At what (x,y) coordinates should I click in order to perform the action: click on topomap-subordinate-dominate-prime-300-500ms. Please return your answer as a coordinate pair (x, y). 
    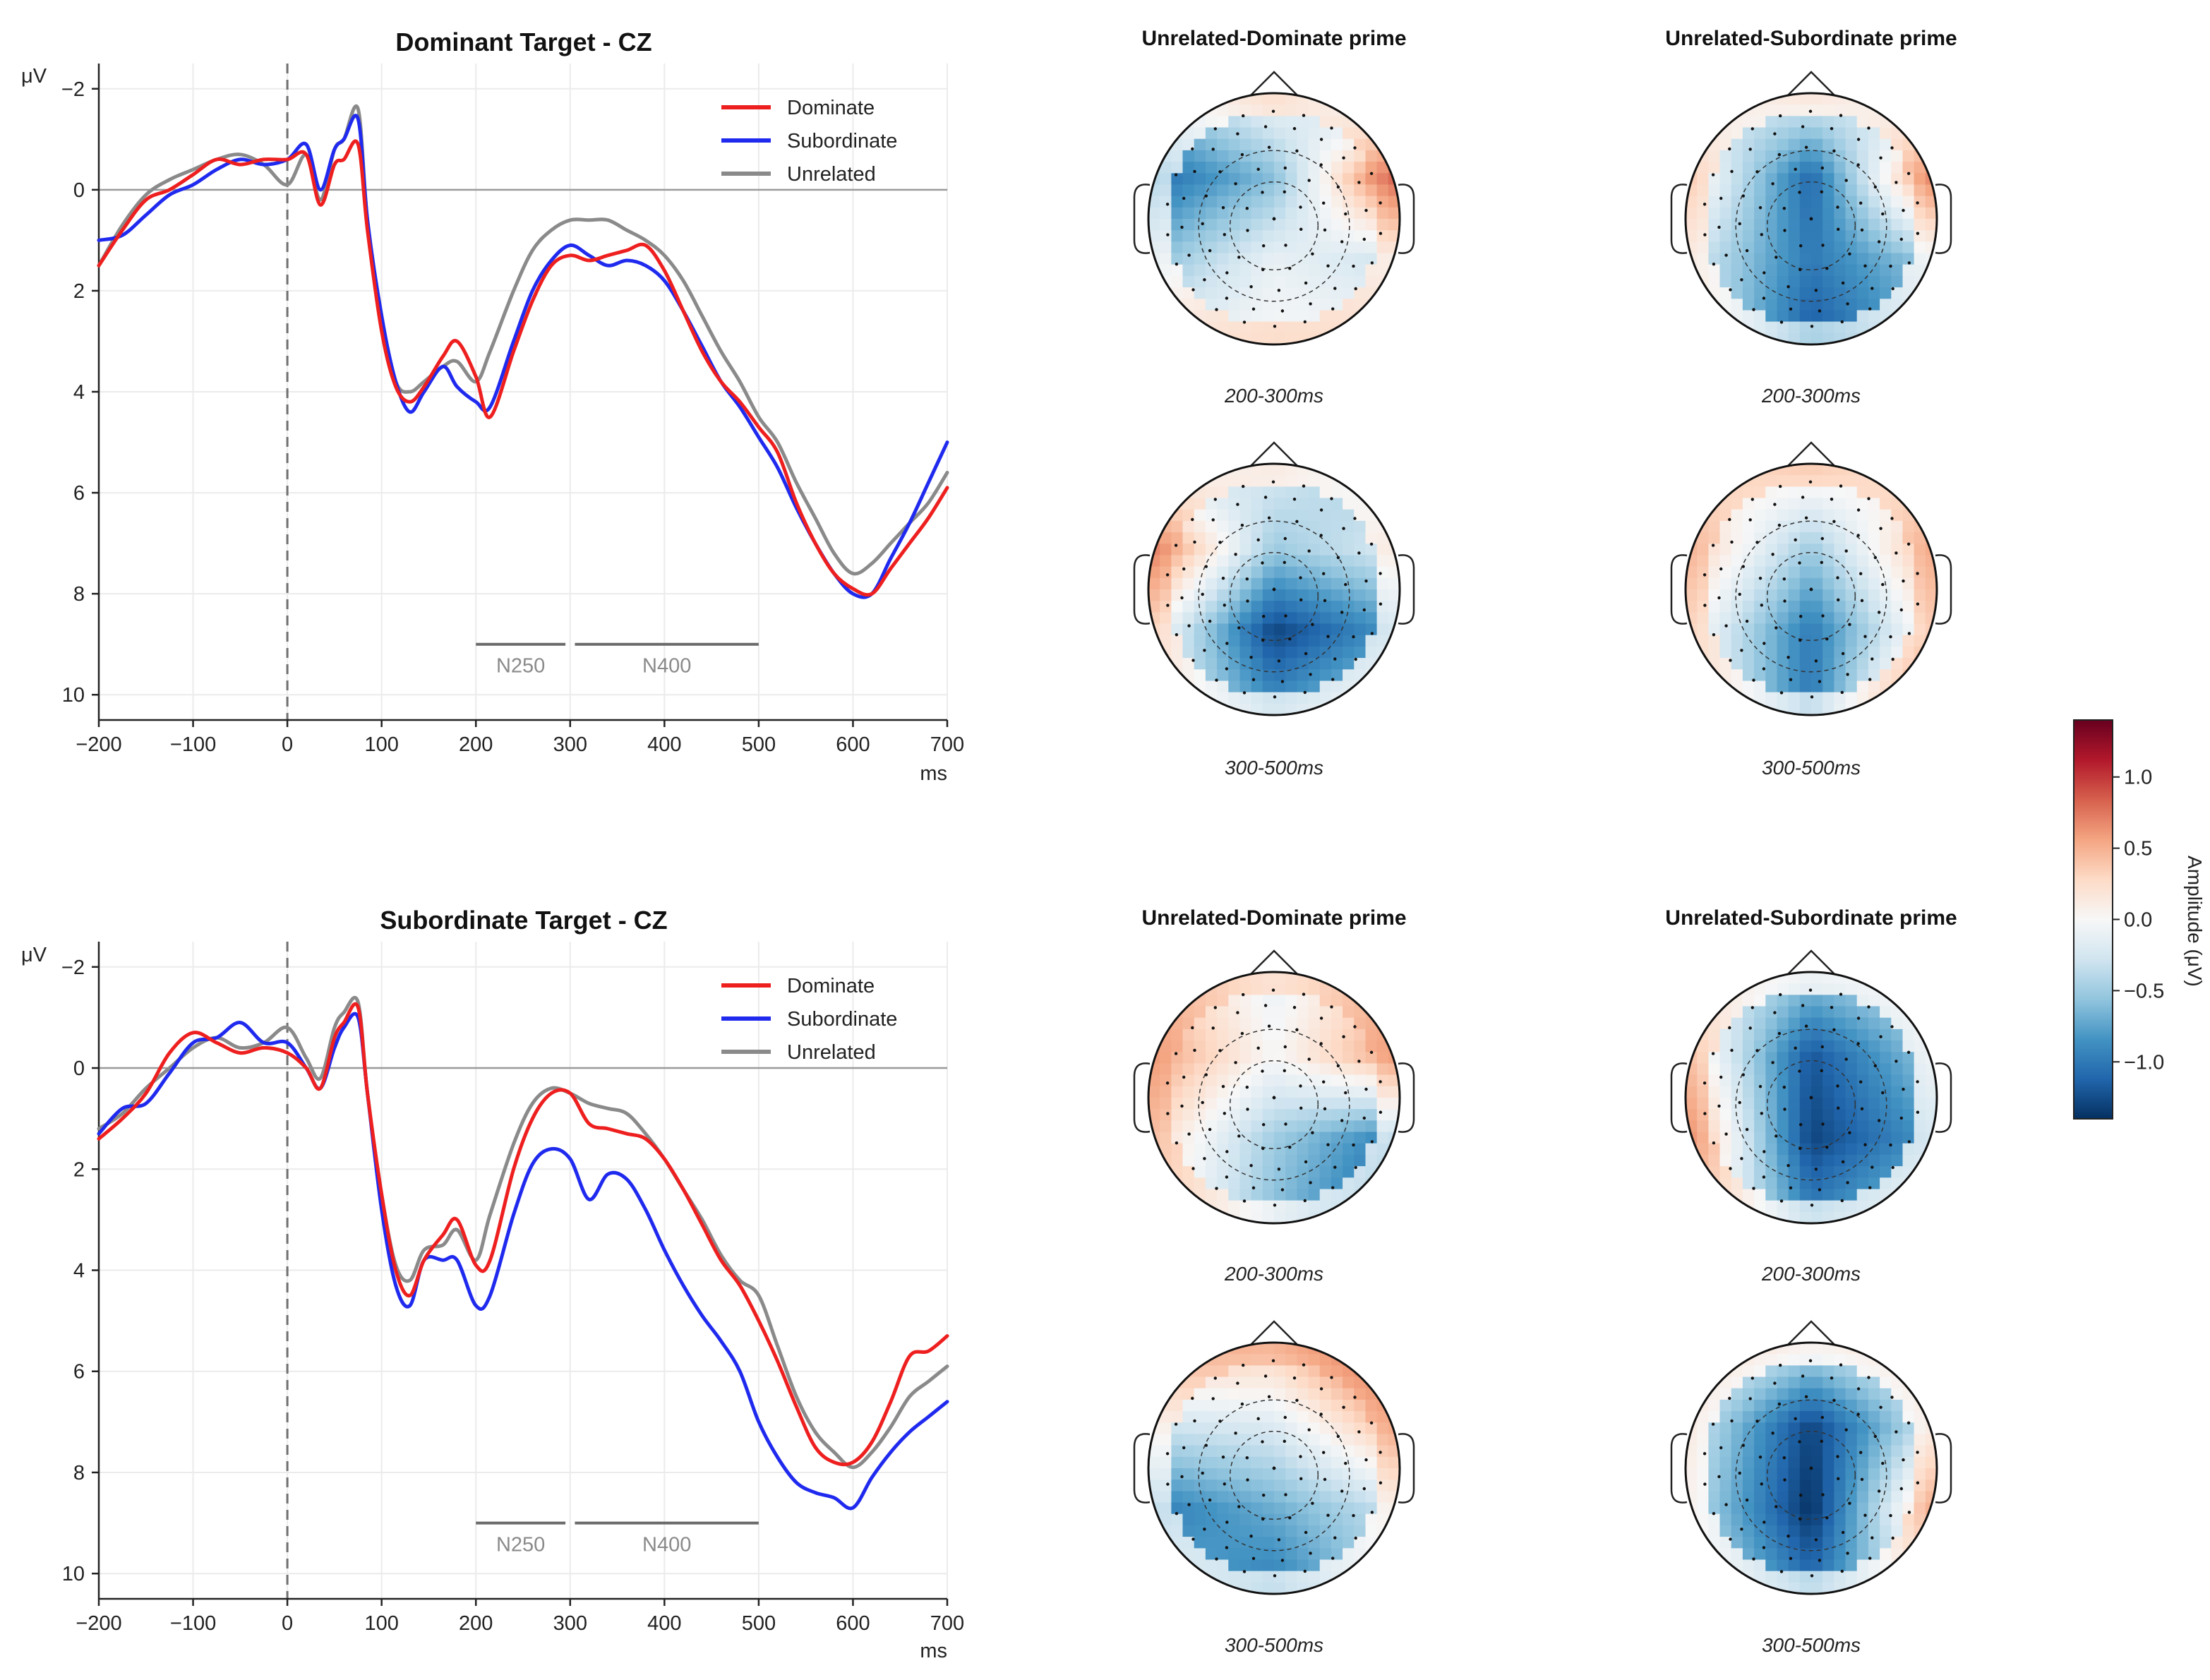
    Looking at the image, I should click on (1274, 1458).